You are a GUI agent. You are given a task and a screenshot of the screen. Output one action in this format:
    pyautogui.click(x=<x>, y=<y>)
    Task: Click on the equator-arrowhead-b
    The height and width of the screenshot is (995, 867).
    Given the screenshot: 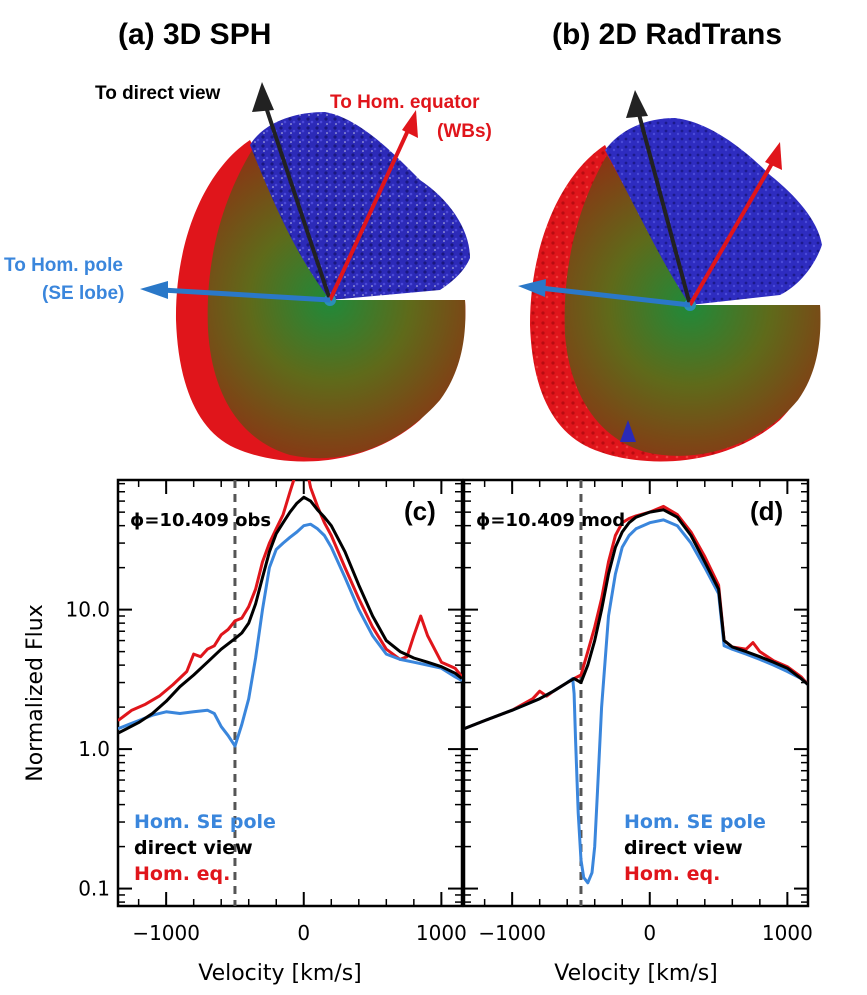 What is the action you would take?
    pyautogui.click(x=773, y=156)
    